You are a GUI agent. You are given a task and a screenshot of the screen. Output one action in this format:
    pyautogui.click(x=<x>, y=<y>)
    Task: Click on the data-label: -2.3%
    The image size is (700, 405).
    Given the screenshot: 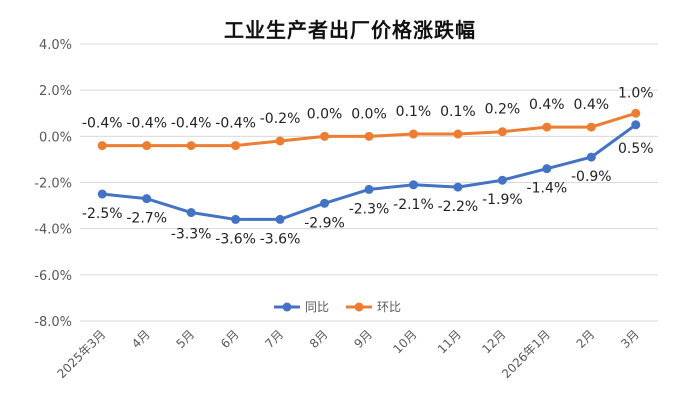 What is the action you would take?
    pyautogui.click(x=369, y=209)
    